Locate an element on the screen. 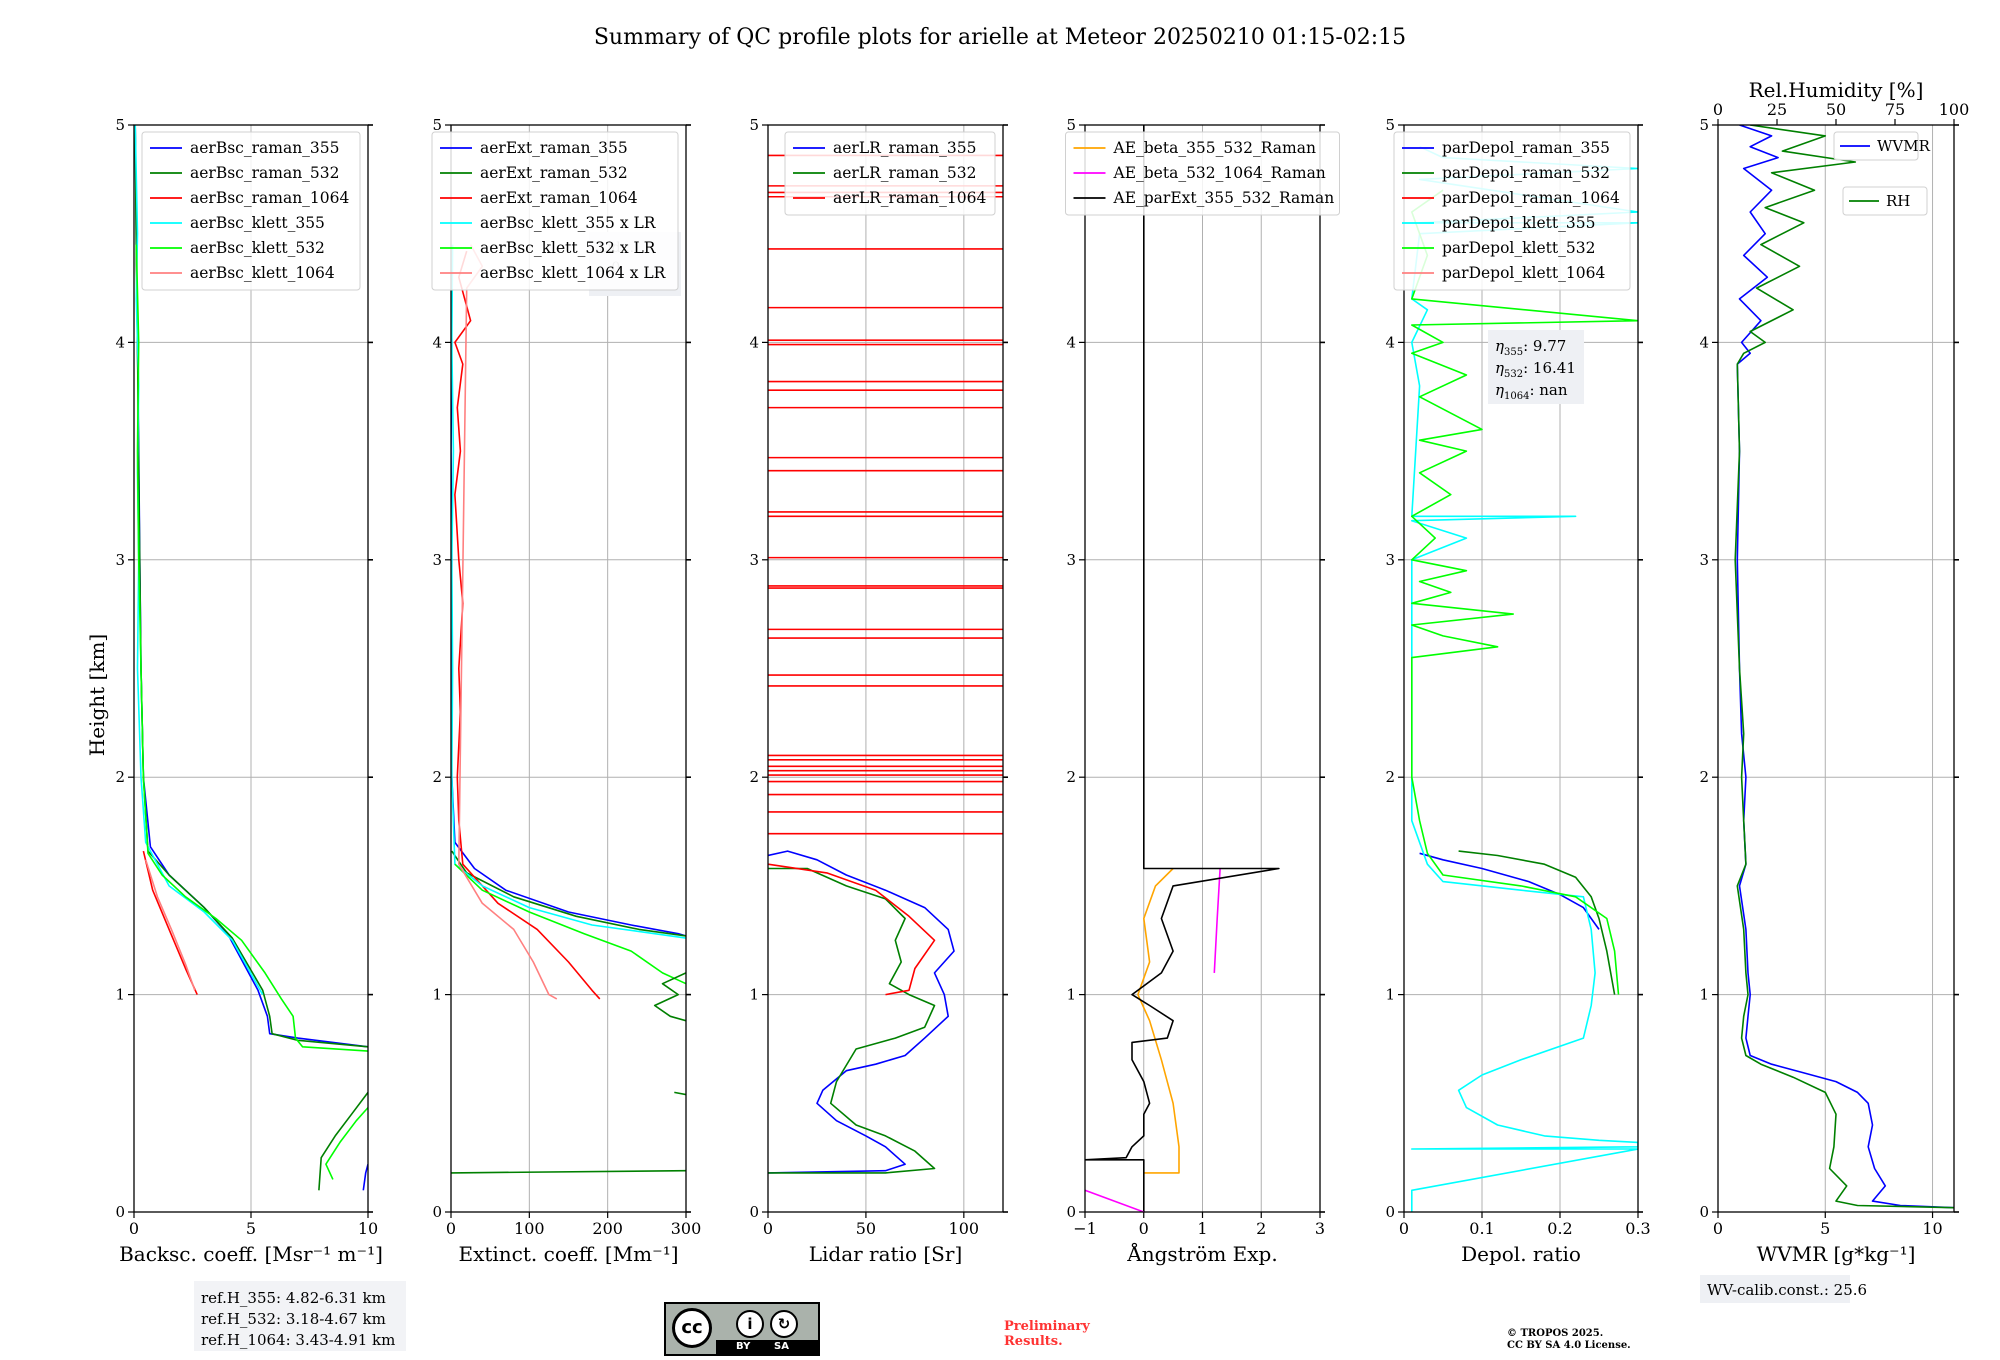 Image resolution: width=2000 pixels, height=1360 pixels. cc-sa-label: SA is located at coordinates (781, 1346).